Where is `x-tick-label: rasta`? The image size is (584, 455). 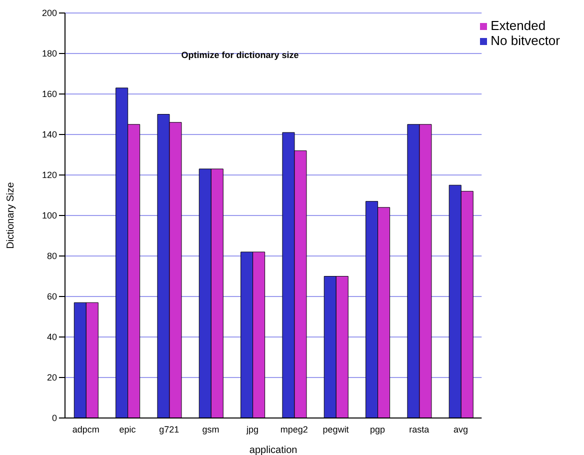
x-tick-label: rasta is located at coordinates (419, 429).